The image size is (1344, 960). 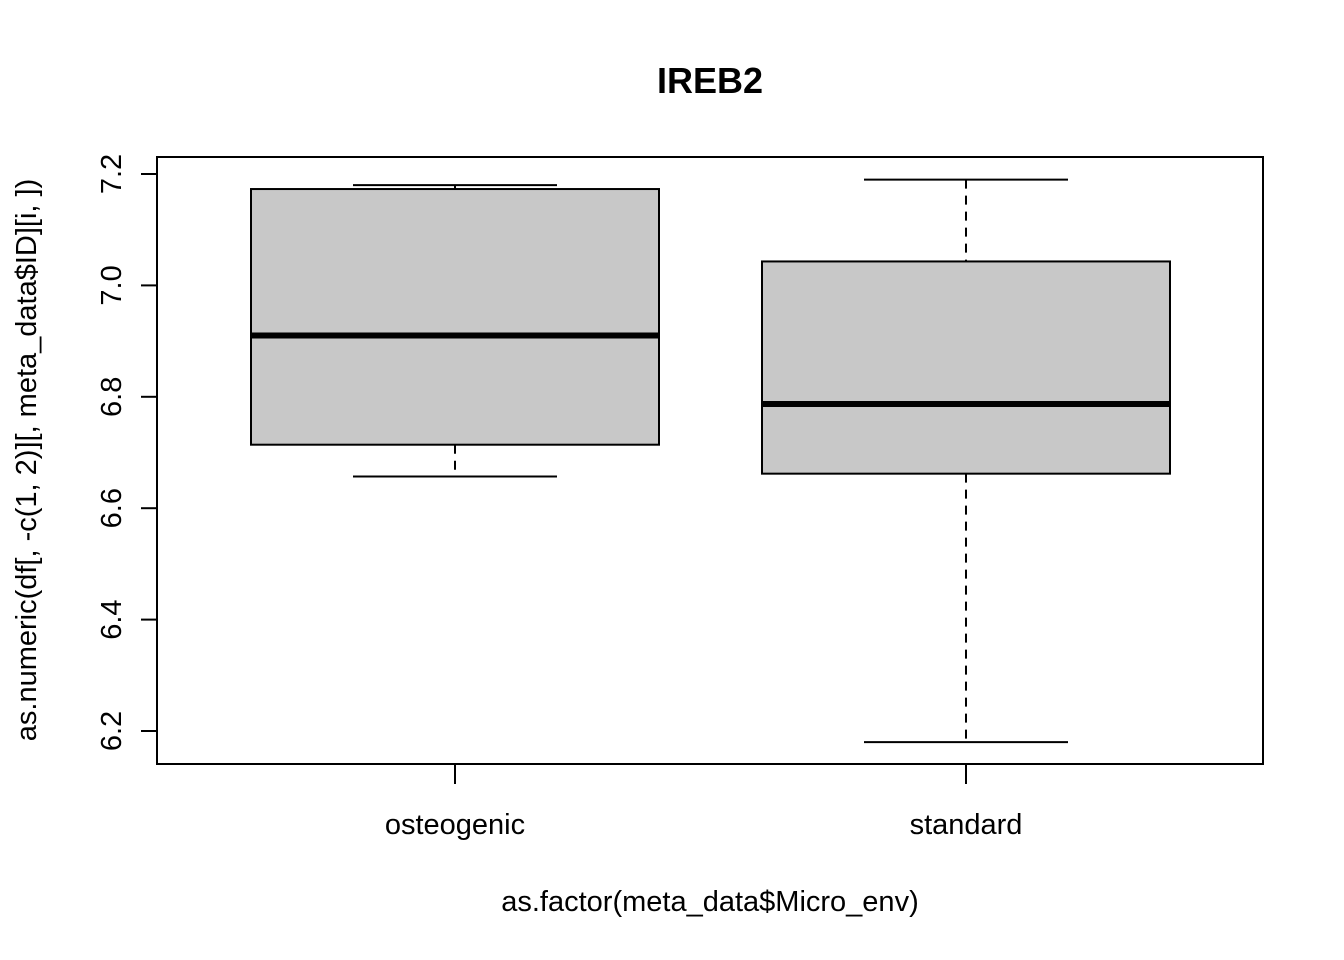 I want to click on x-tick-label: standard, so click(x=966, y=825).